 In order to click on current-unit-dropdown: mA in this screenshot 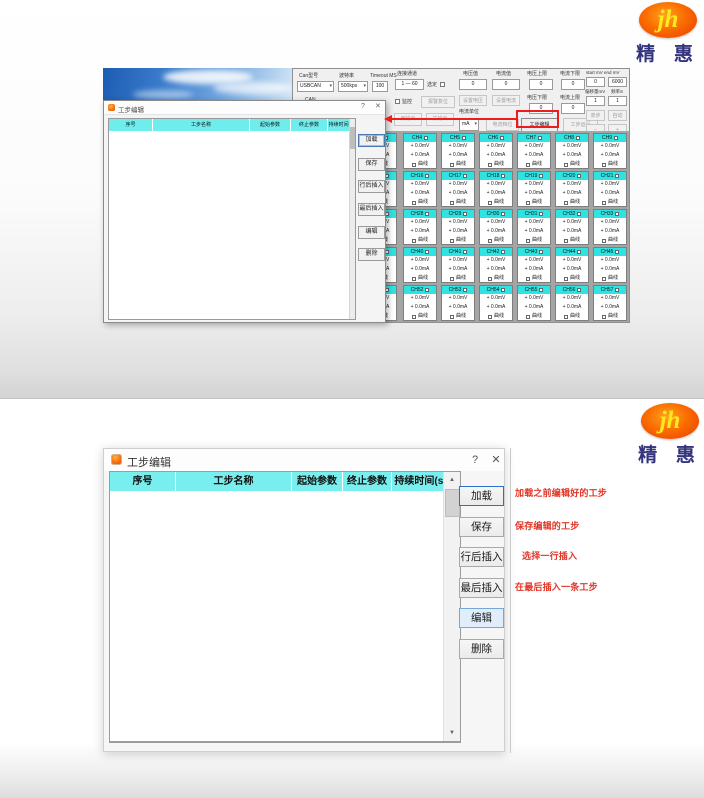, I will do `click(469, 125)`.